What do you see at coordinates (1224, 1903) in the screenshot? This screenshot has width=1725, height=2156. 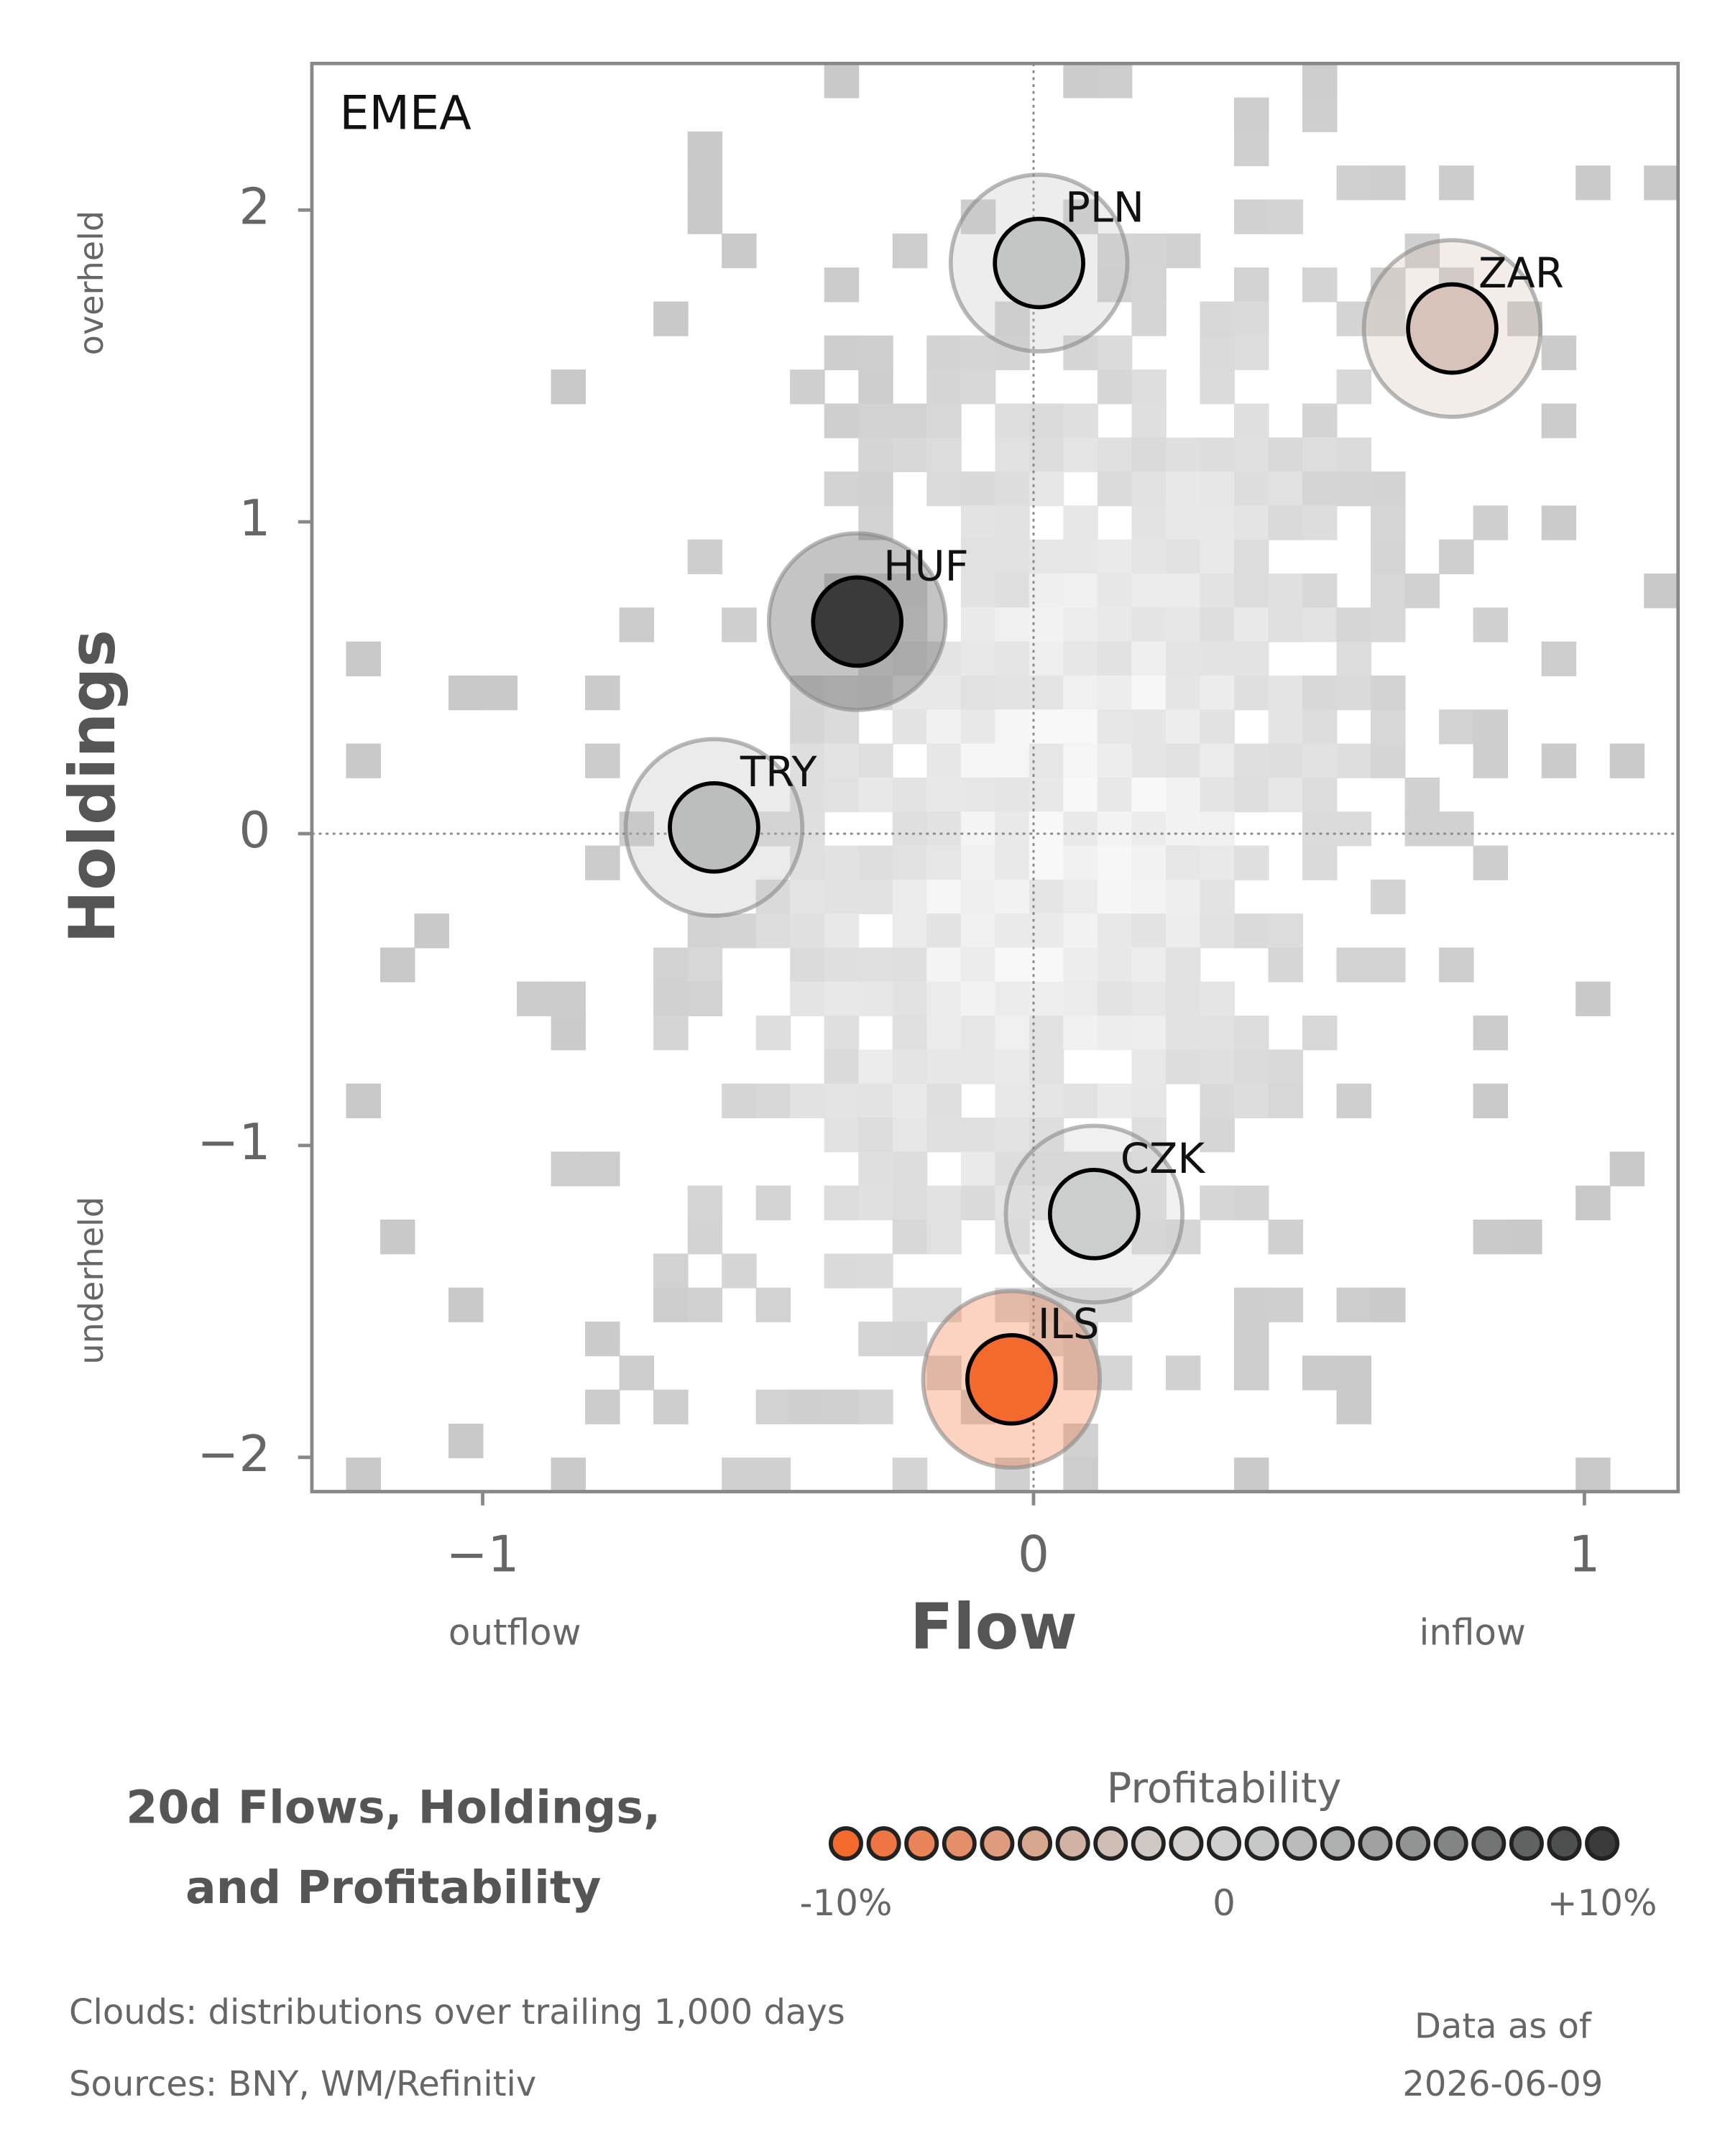 I see `colorbar-tick-label: 0` at bounding box center [1224, 1903].